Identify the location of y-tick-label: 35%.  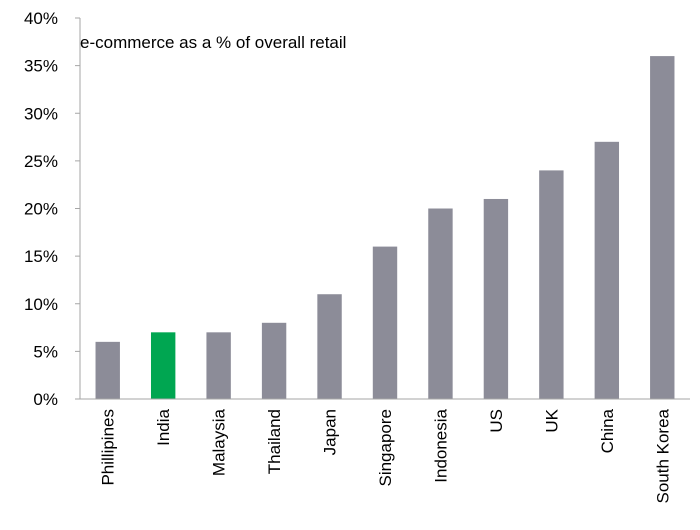
(41, 66).